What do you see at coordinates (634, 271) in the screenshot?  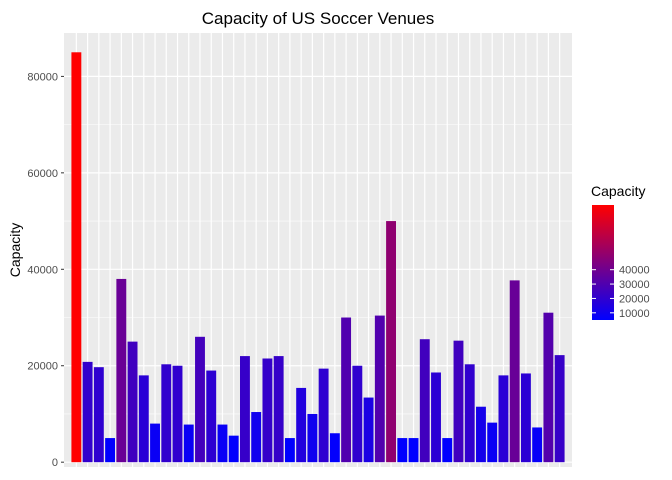 I see `legend-tick-label: 40000` at bounding box center [634, 271].